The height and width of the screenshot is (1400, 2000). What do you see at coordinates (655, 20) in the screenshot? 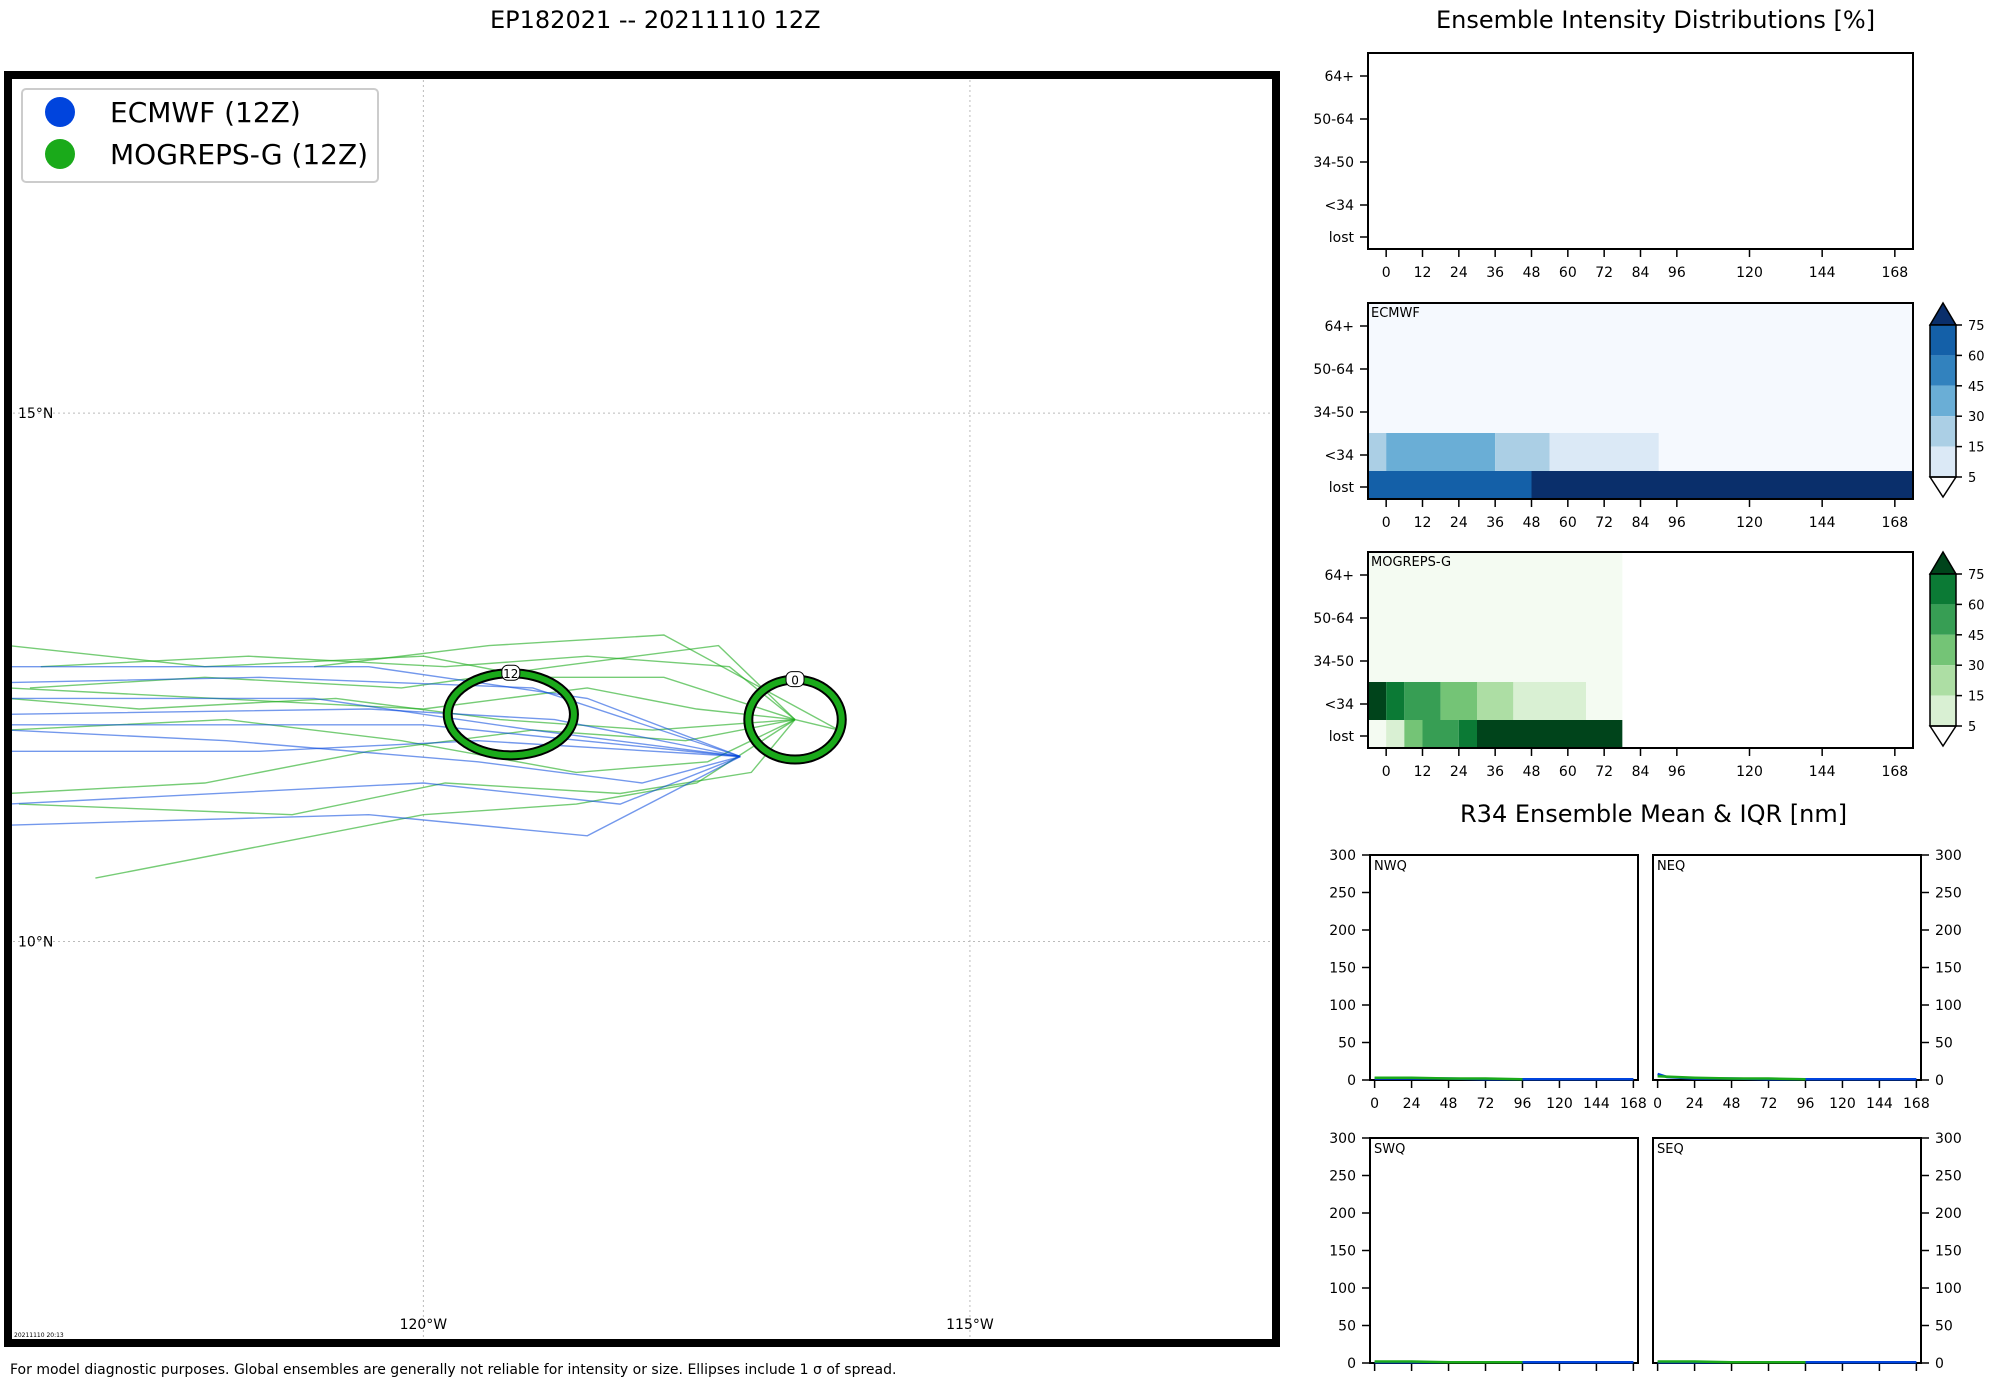
I see `map-title: EP182021 -- 20211110 12Z` at bounding box center [655, 20].